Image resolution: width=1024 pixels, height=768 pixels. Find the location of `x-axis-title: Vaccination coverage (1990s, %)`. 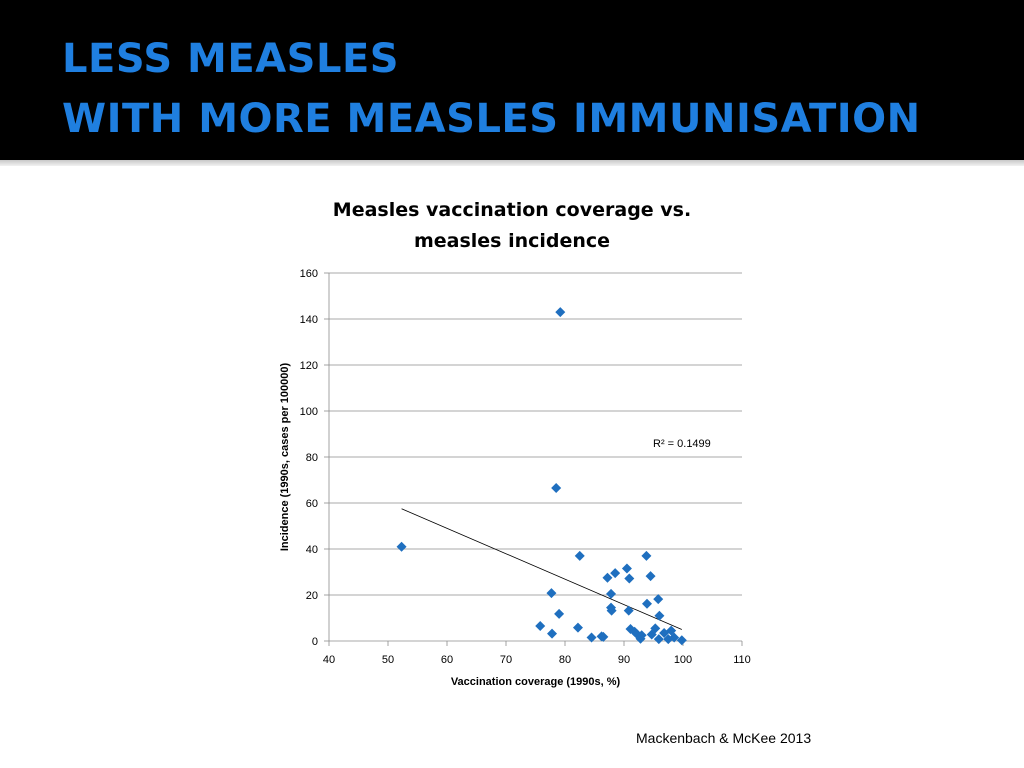

x-axis-title: Vaccination coverage (1990s, %) is located at coordinates (536, 682).